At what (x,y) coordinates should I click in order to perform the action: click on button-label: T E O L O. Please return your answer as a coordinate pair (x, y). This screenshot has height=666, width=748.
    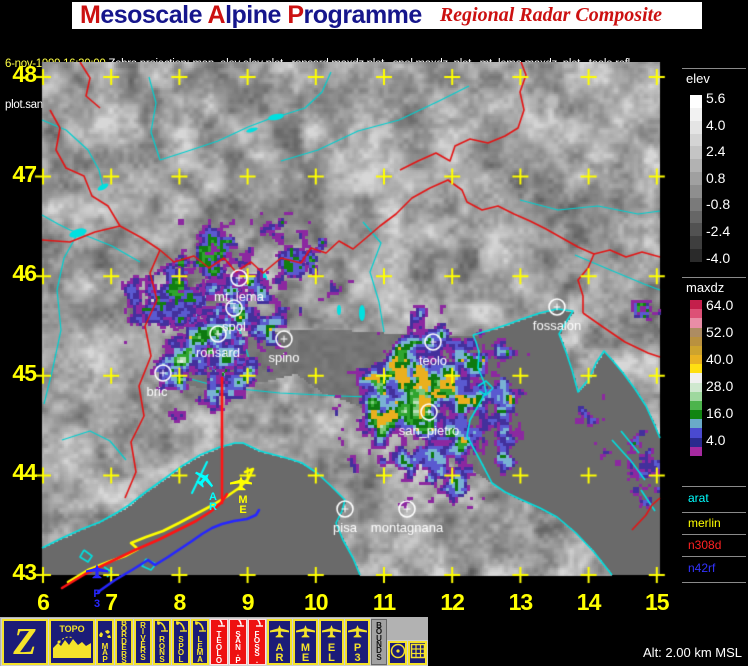
    Looking at the image, I should click on (219, 647).